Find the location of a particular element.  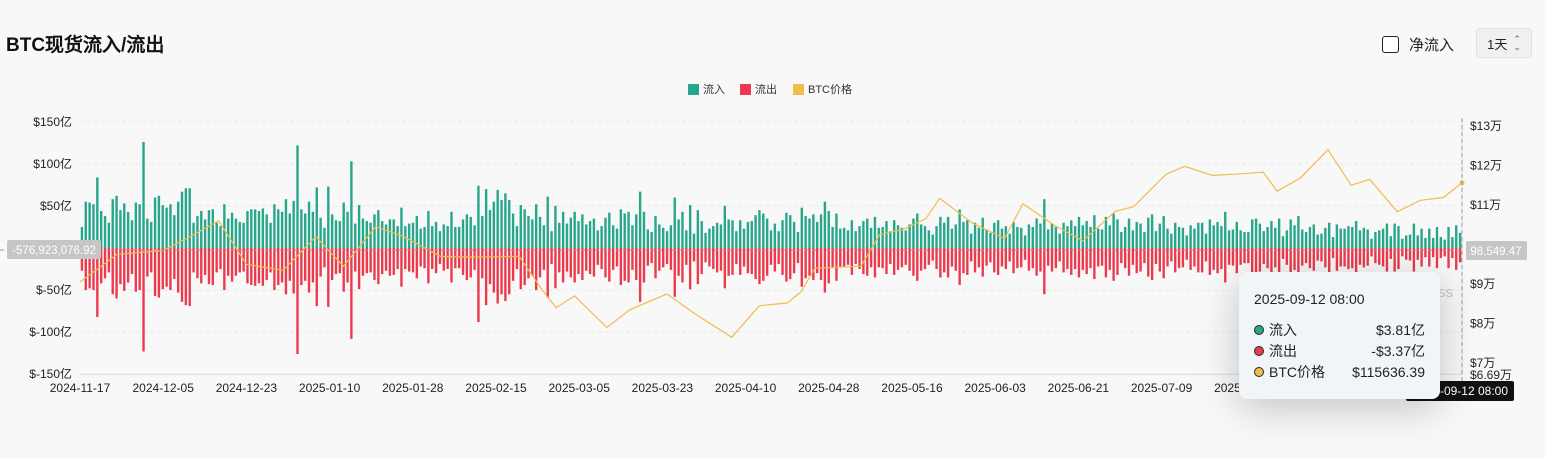

right-value-label-bg is located at coordinates (1496, 250).